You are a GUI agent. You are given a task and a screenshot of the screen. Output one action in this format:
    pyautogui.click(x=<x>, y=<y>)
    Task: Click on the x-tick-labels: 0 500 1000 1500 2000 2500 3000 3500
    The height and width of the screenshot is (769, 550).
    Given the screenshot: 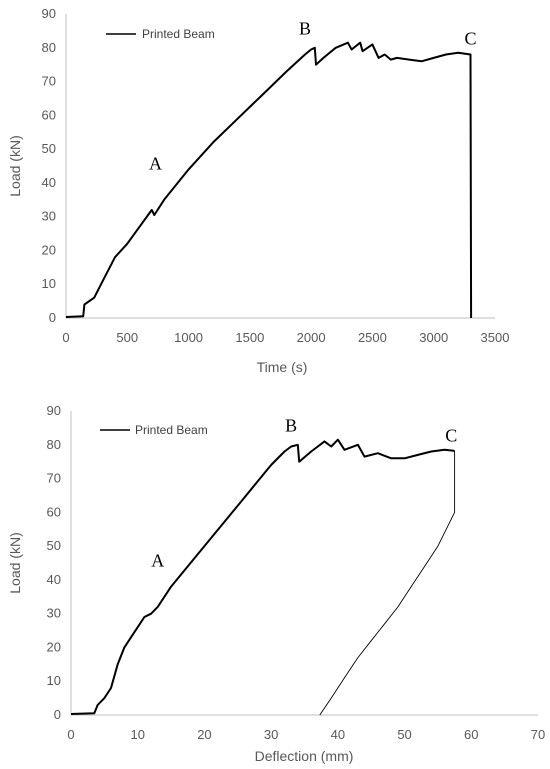 What is the action you would take?
    pyautogui.click(x=285, y=337)
    